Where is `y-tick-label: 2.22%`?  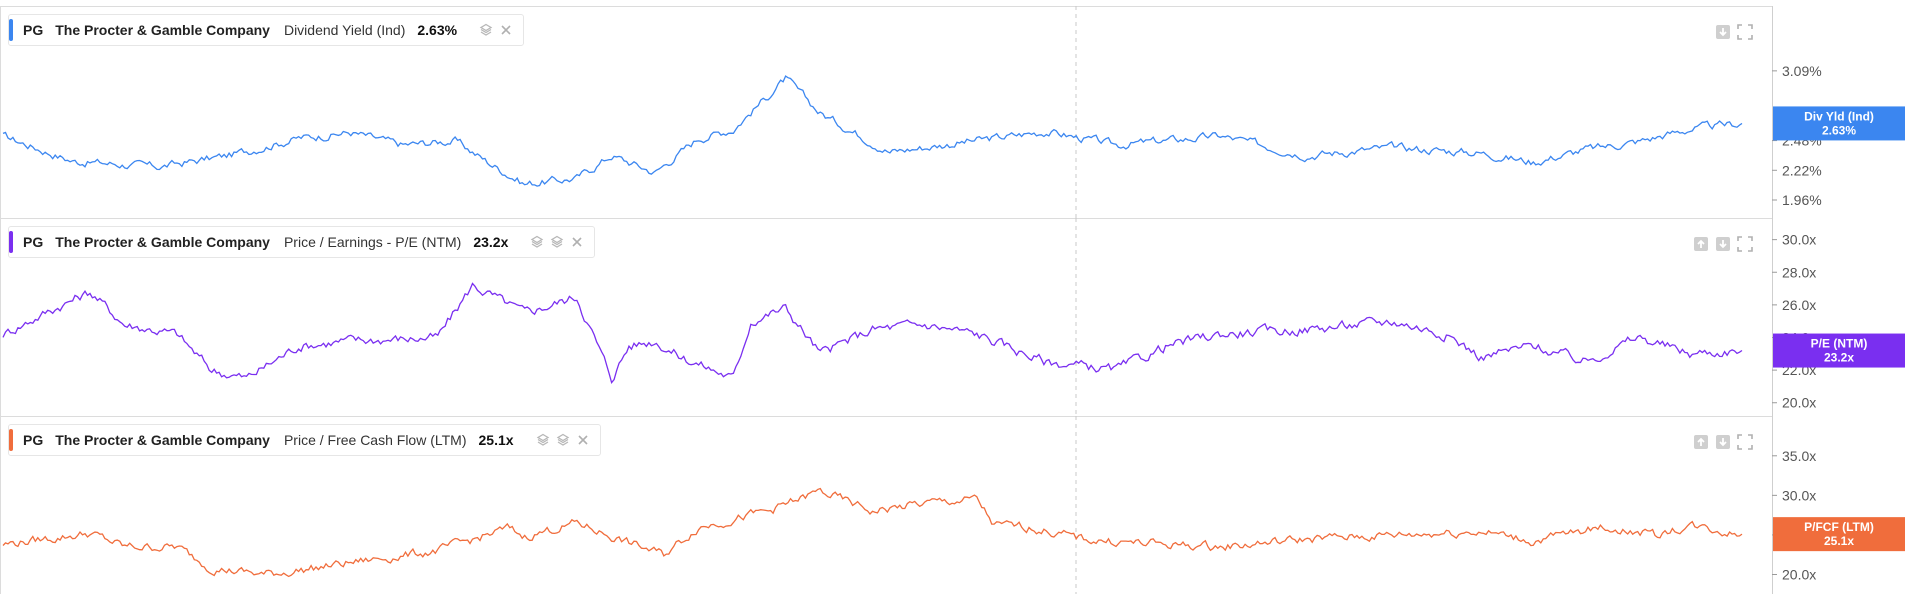 y-tick-label: 2.22% is located at coordinates (1802, 170).